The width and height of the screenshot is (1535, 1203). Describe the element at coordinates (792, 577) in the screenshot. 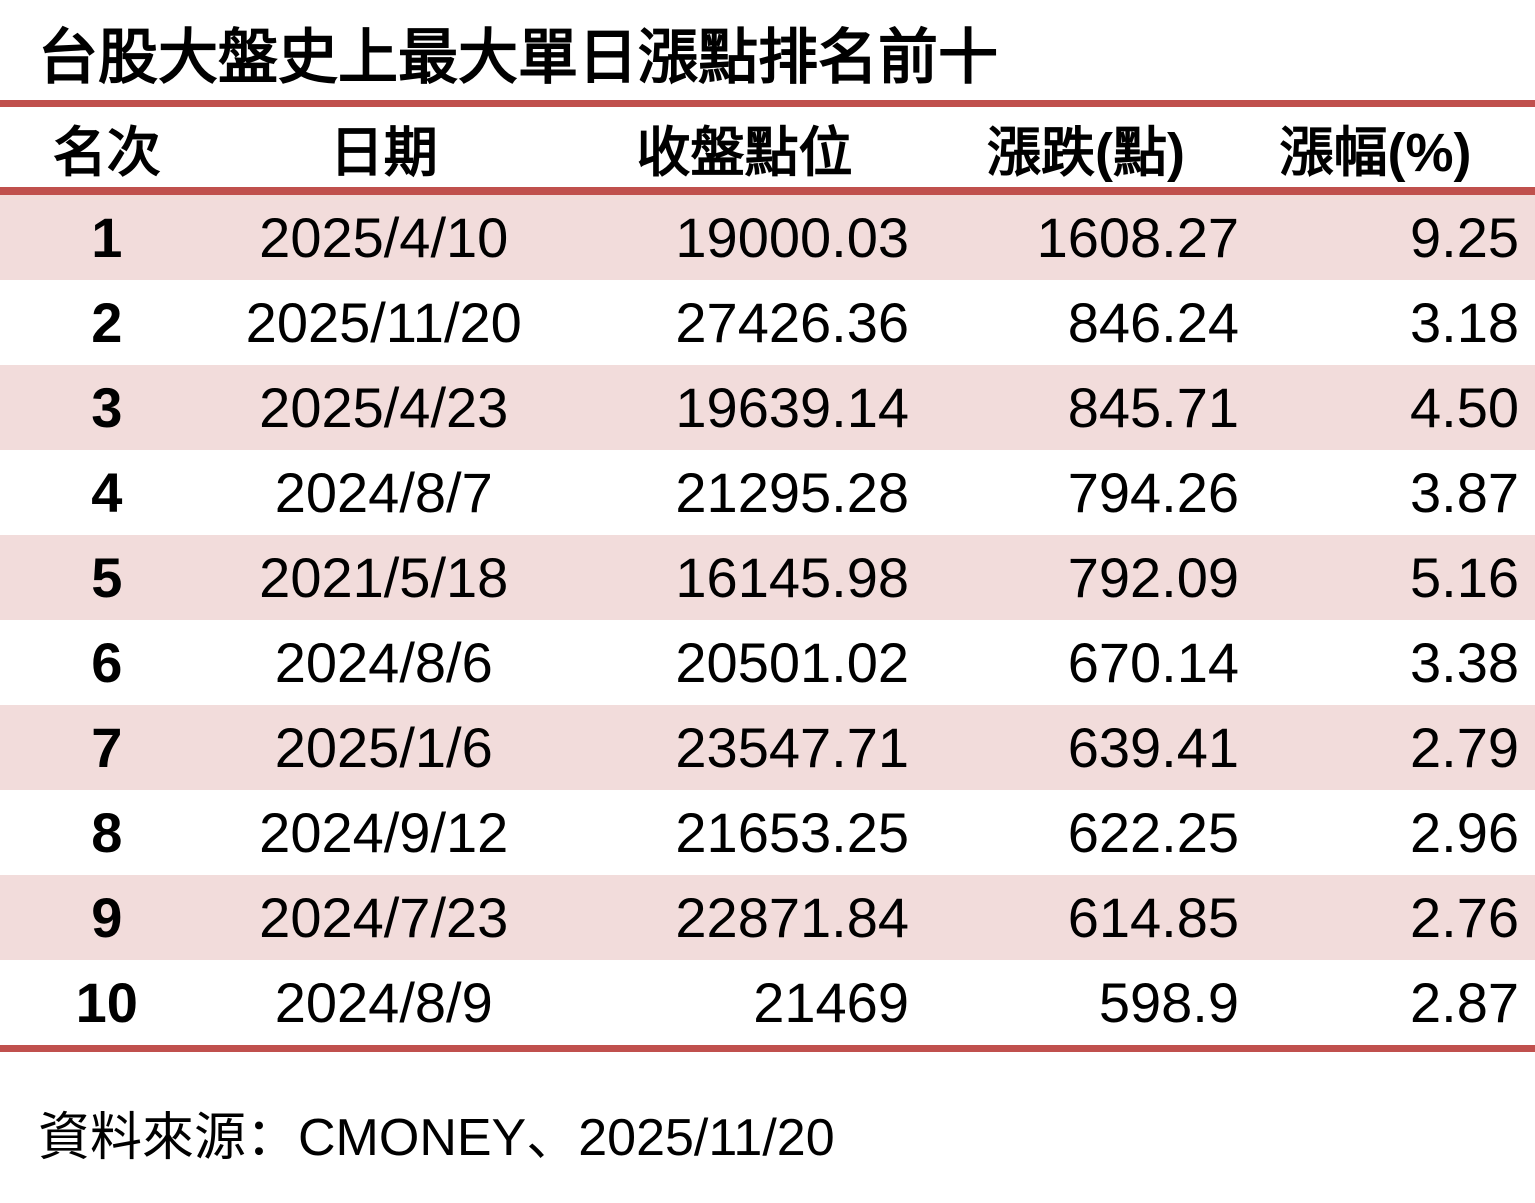

I see `close-cell: 16145.98` at that location.